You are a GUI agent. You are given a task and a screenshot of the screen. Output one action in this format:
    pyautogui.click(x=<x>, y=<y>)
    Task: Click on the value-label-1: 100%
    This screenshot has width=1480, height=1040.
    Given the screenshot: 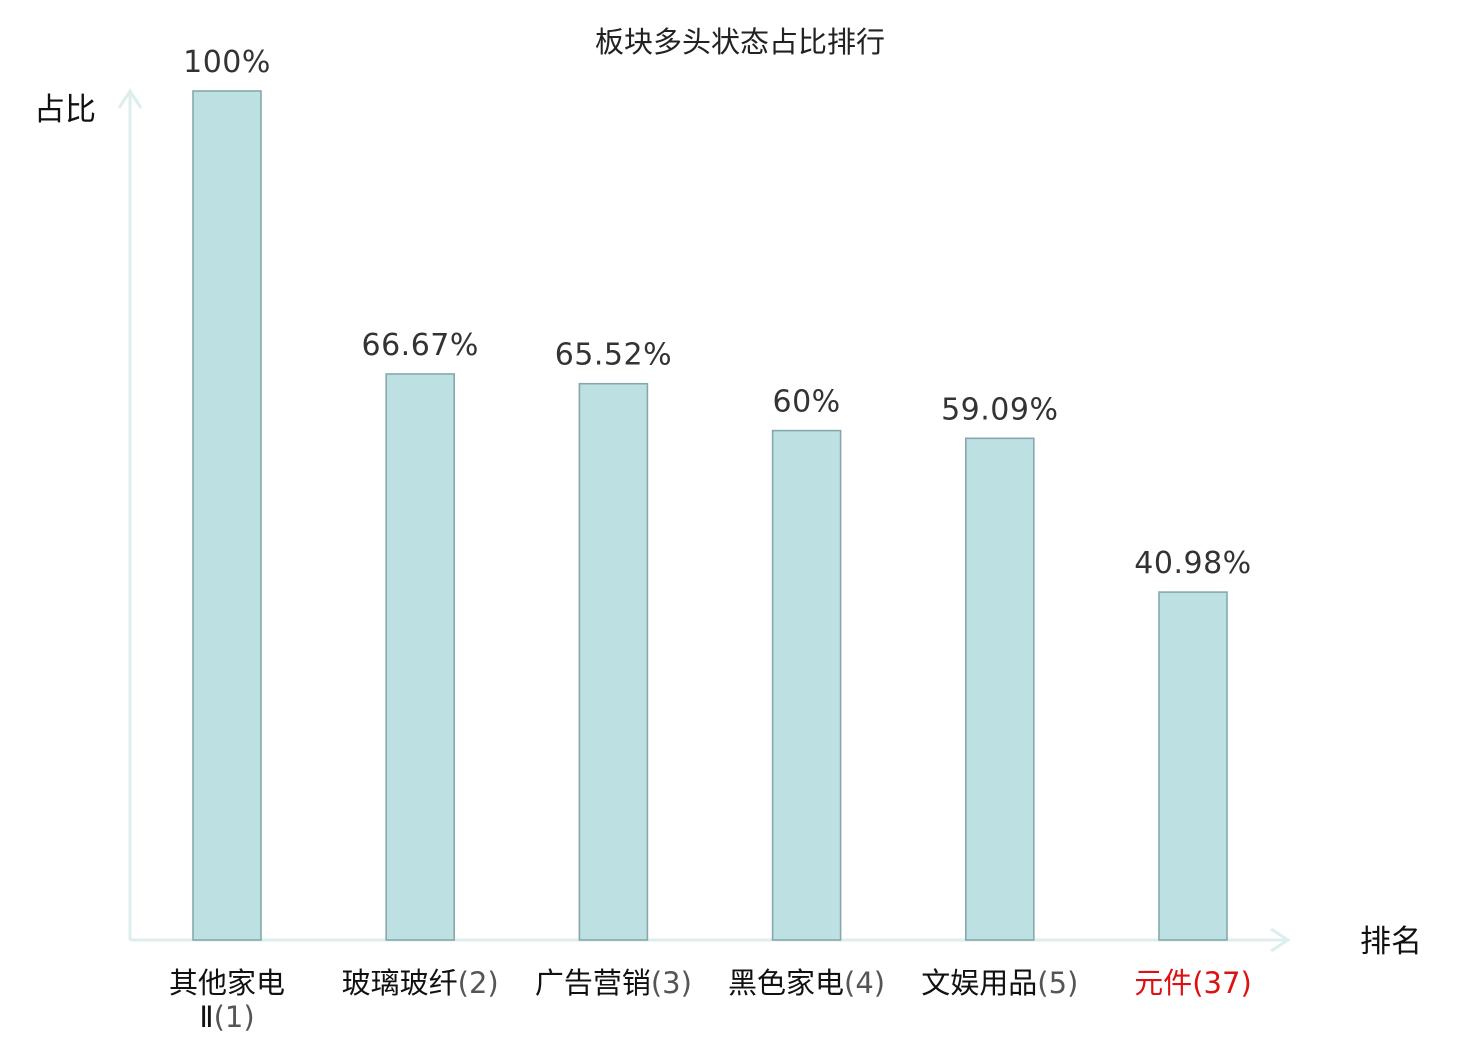 What is the action you would take?
    pyautogui.click(x=227, y=62)
    